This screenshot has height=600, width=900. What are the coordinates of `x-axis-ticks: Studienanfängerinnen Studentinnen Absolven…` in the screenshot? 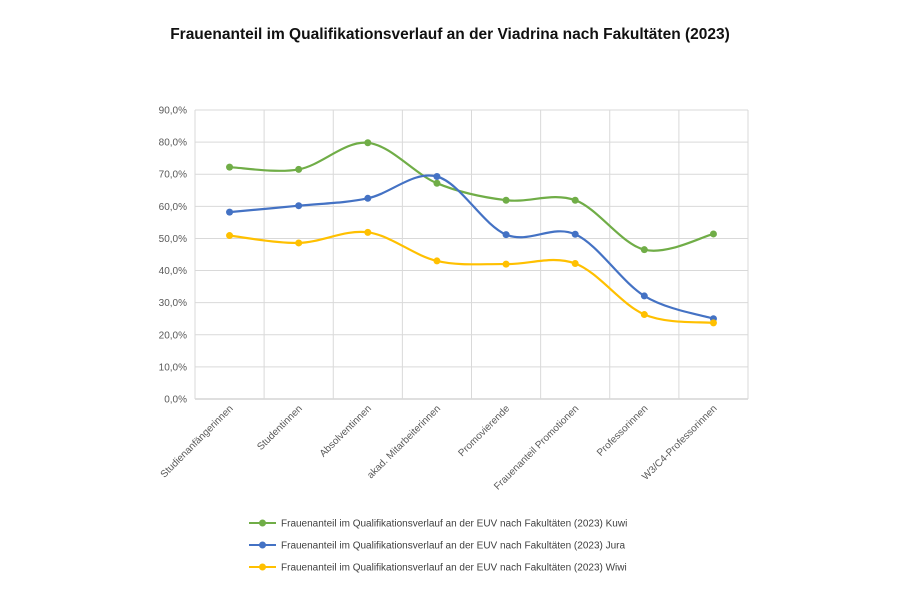 It's located at (439, 447).